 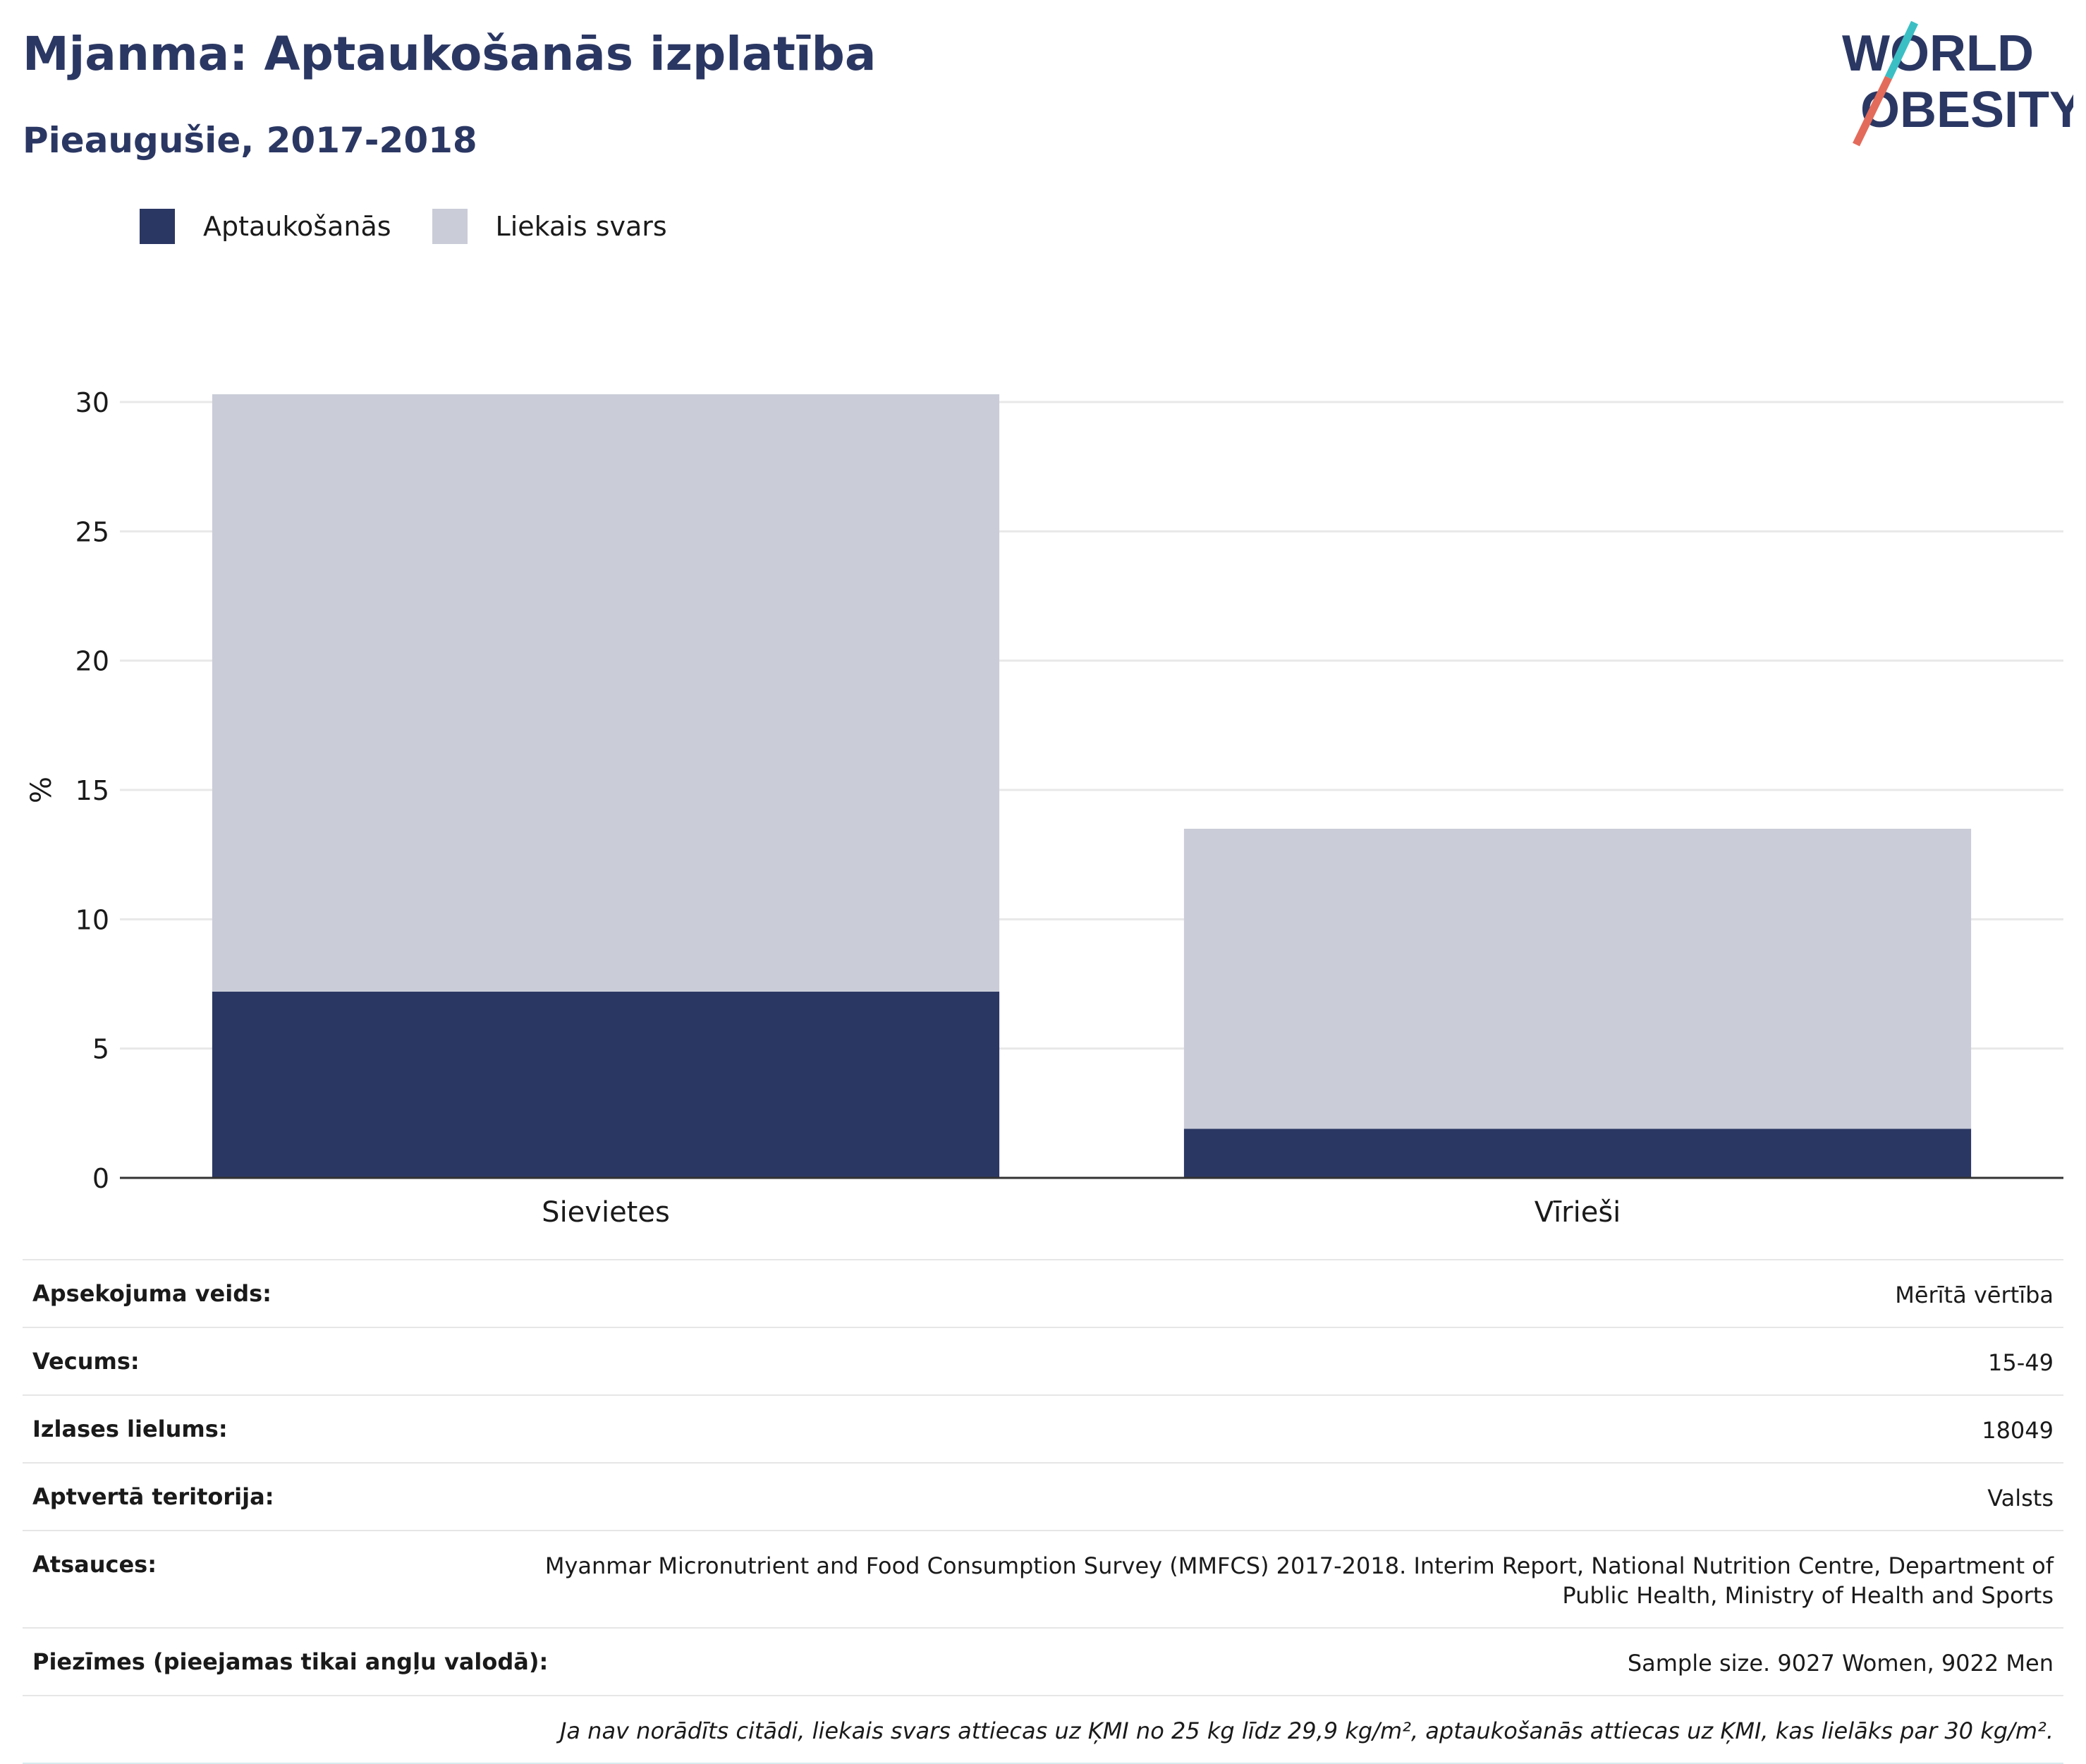 I want to click on metadata-key: Apsekojuma veids:, so click(x=152, y=1293).